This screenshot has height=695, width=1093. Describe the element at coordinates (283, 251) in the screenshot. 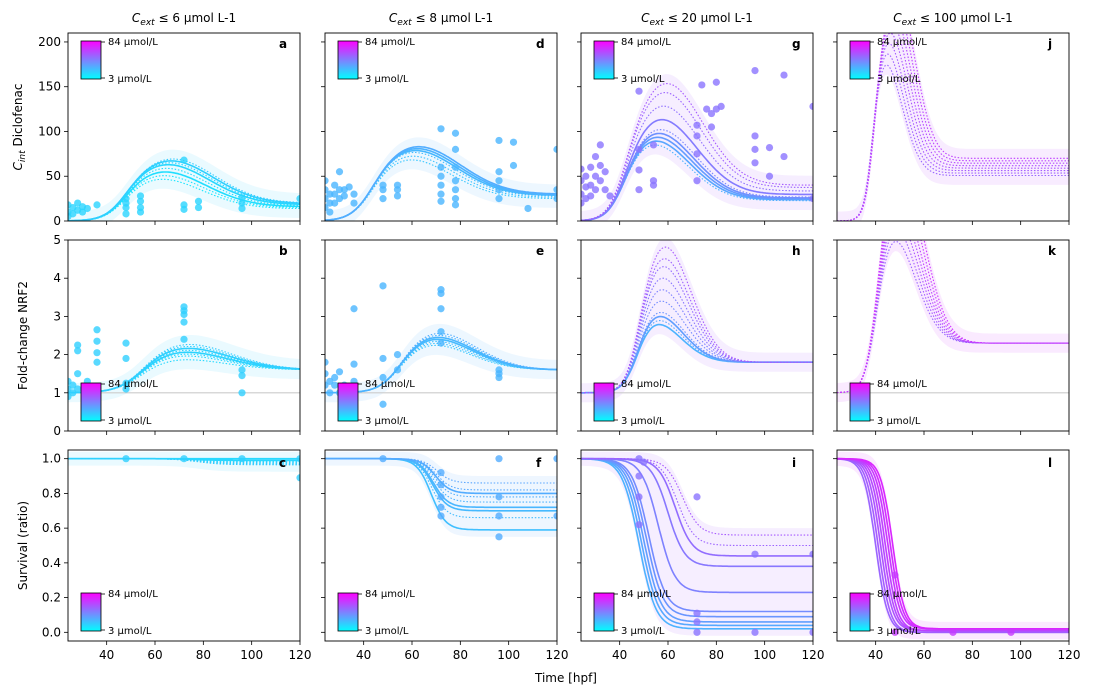

I see `panel-letter: b` at that location.